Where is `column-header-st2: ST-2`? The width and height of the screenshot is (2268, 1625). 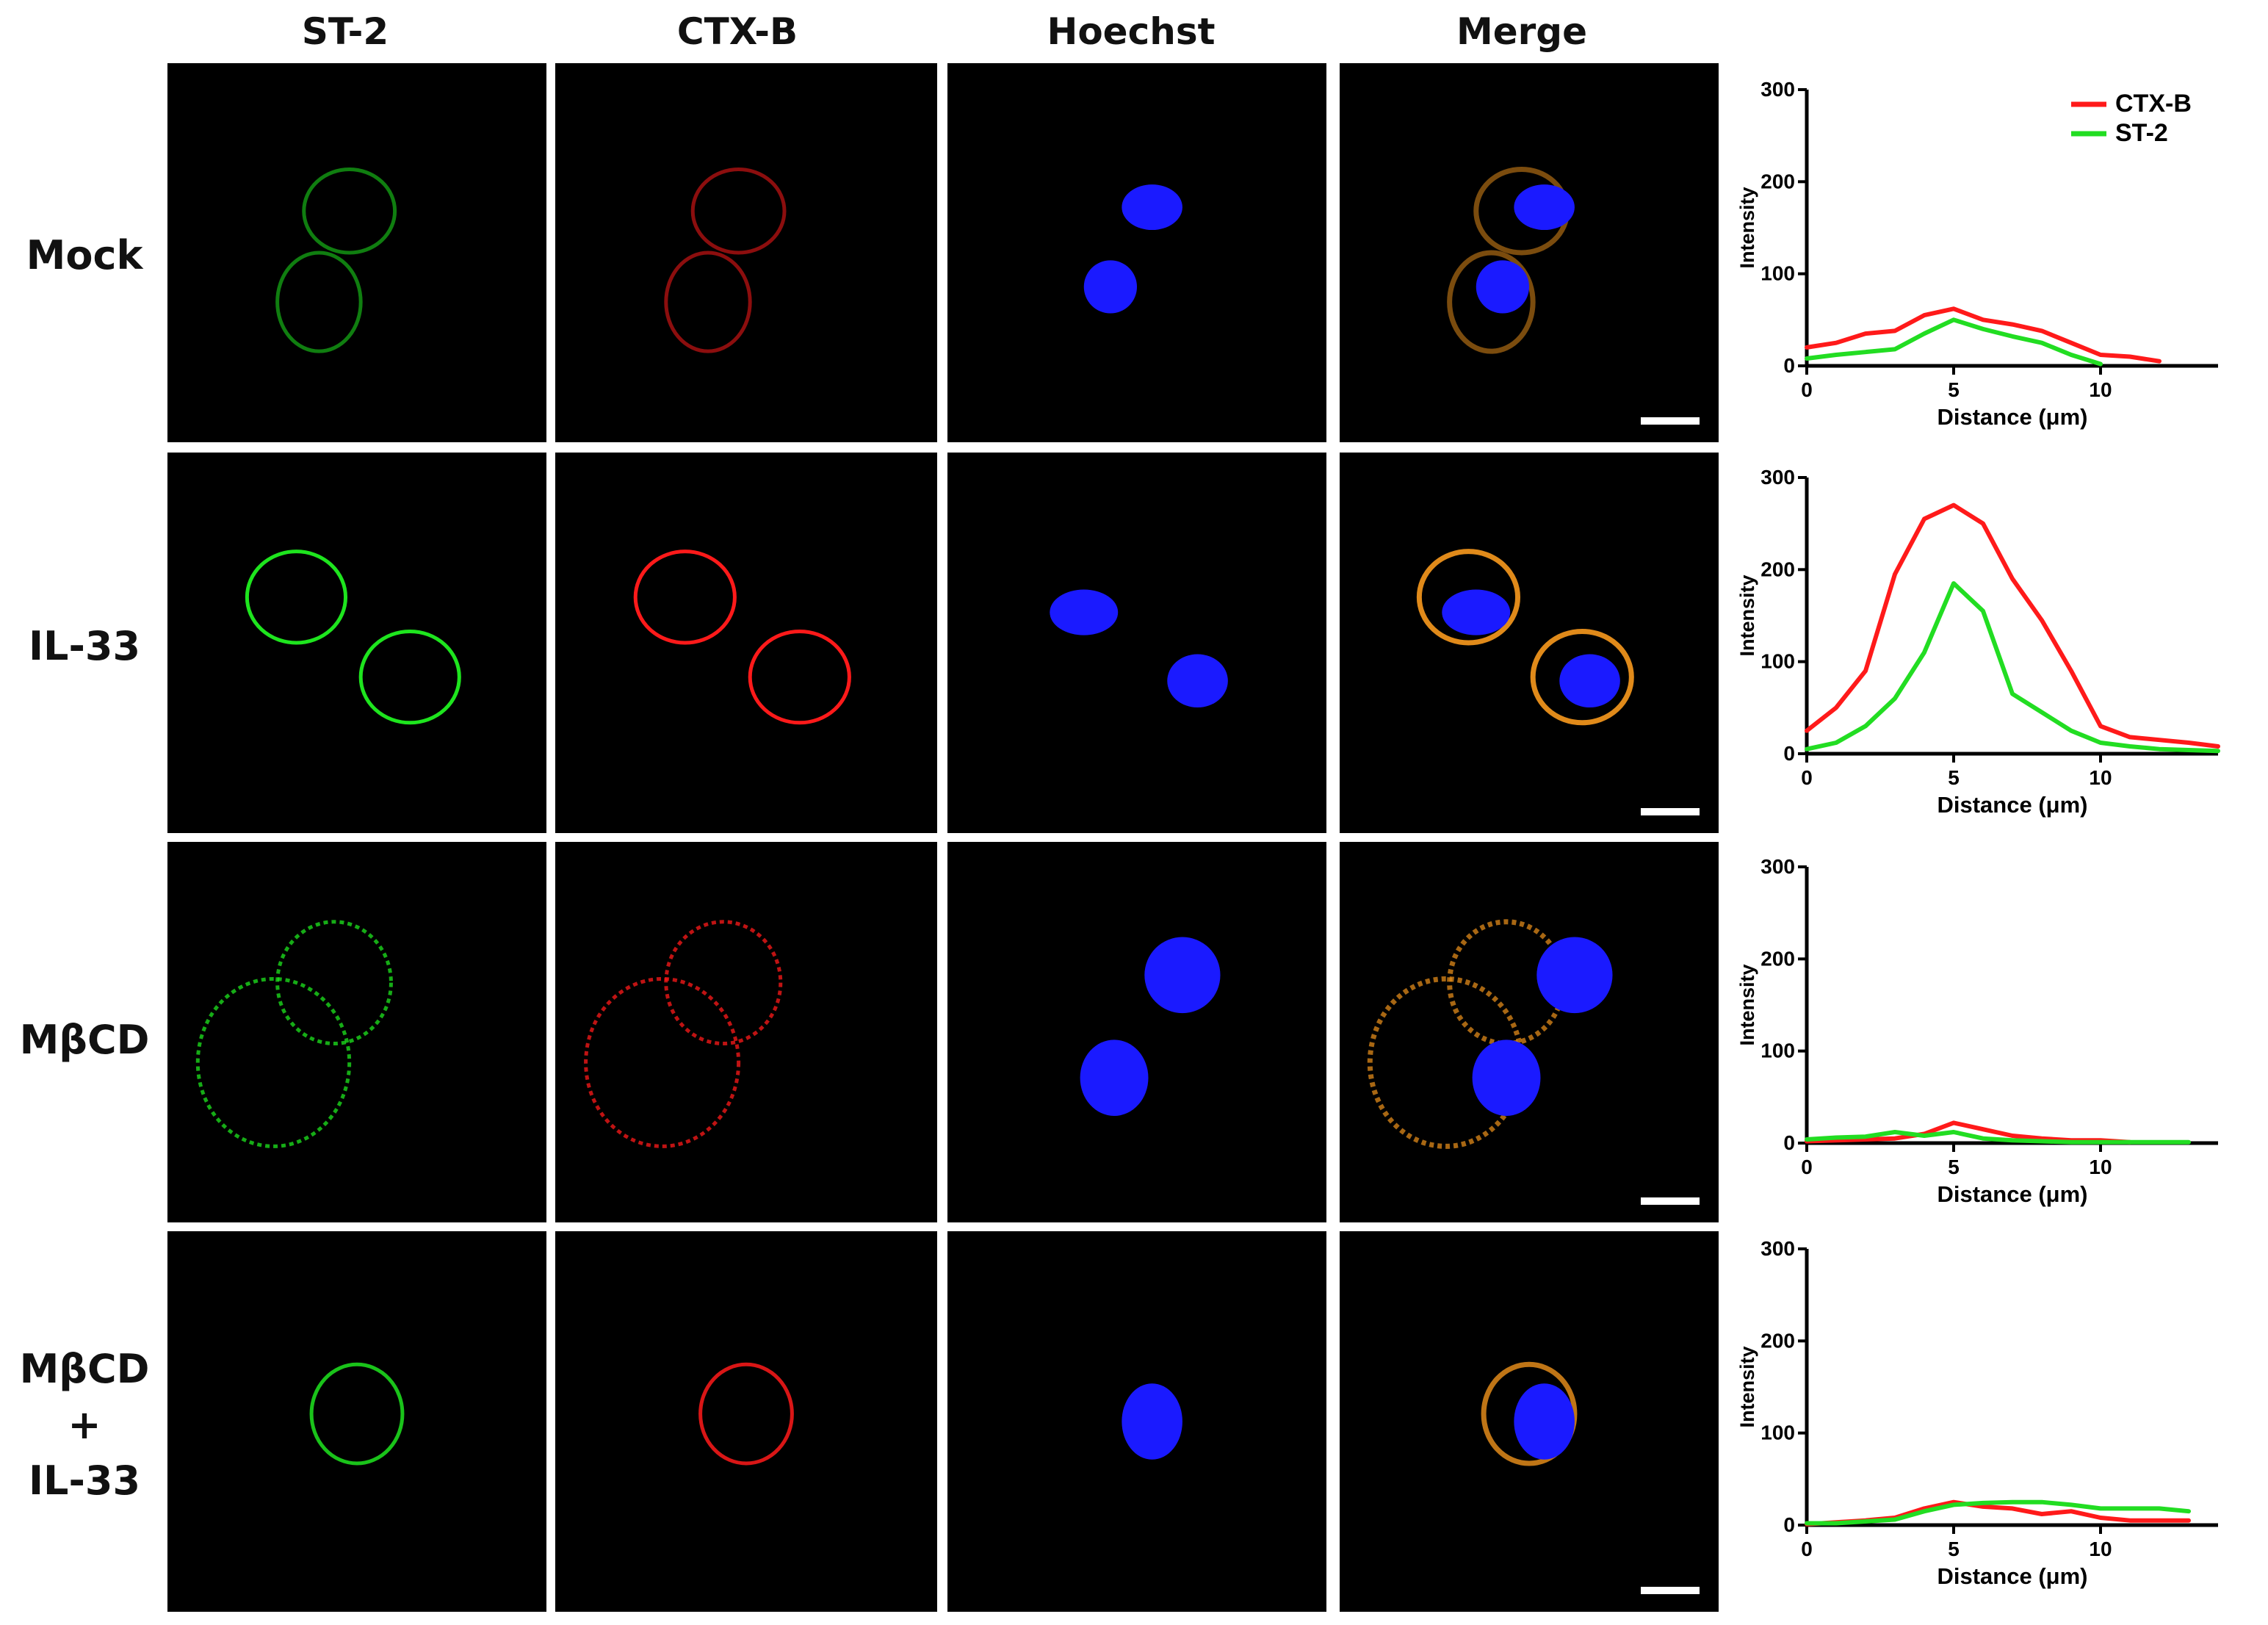 column-header-st2: ST-2 is located at coordinates (345, 31).